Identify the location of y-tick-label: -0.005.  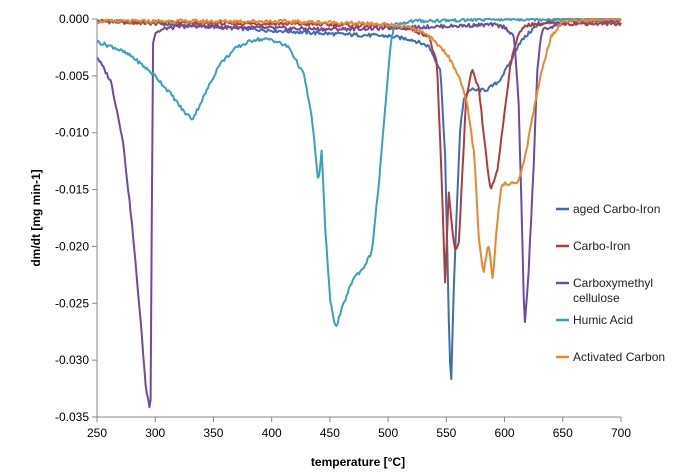
(72, 76).